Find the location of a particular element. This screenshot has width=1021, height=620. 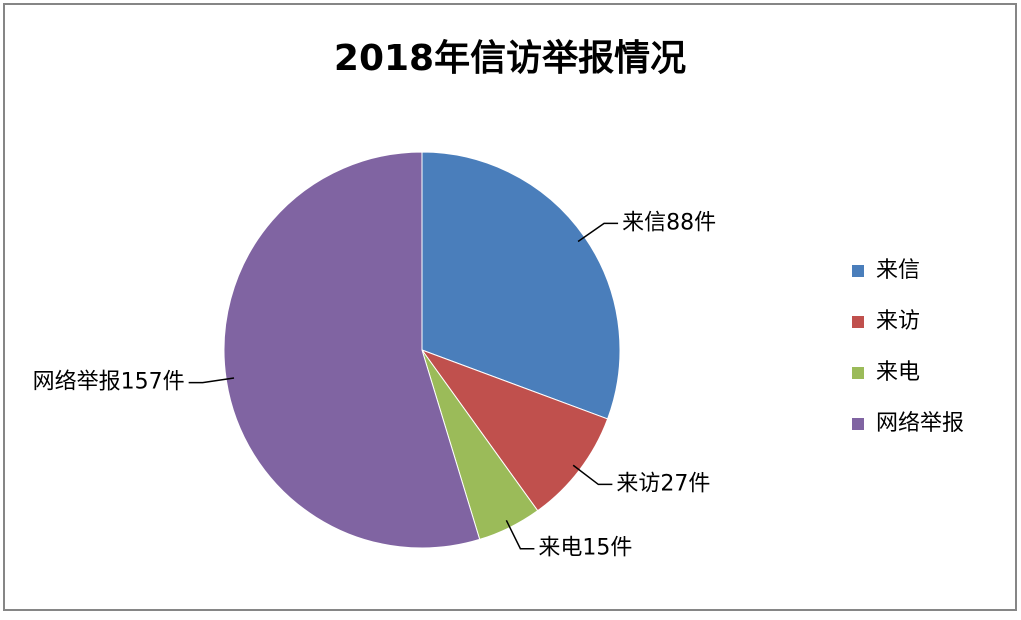

data-label: 网络举报157件 is located at coordinates (109, 382).